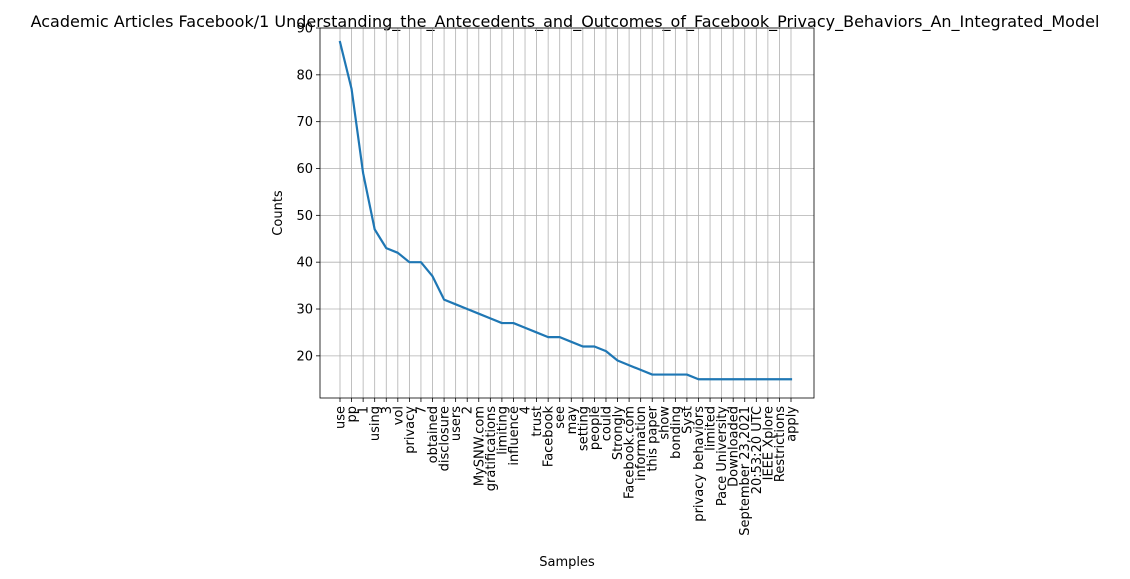  Describe the element at coordinates (560, 417) in the screenshot. I see `x-tick-label: see` at that location.